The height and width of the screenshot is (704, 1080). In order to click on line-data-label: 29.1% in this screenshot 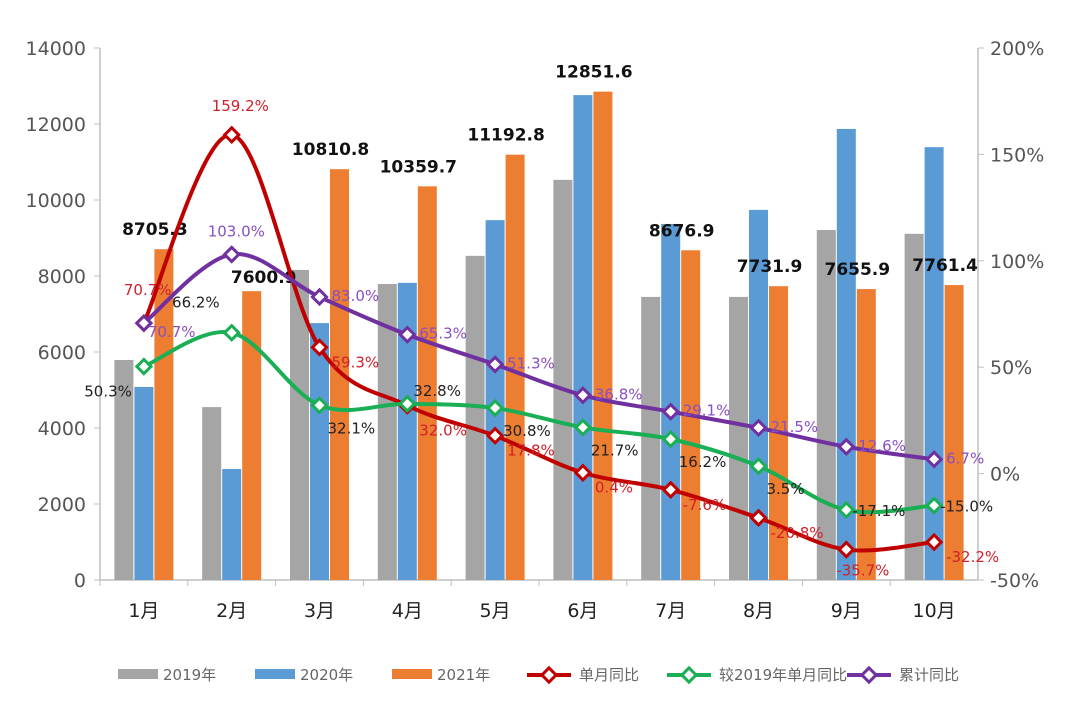, I will do `click(707, 411)`.